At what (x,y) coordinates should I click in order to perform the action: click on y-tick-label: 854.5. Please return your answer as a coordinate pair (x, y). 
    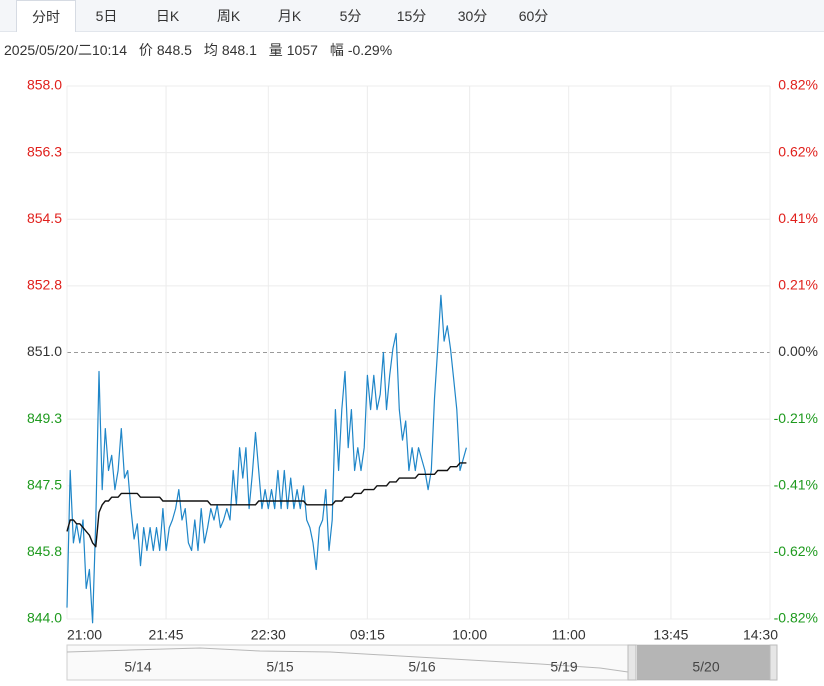
    Looking at the image, I should click on (44, 218).